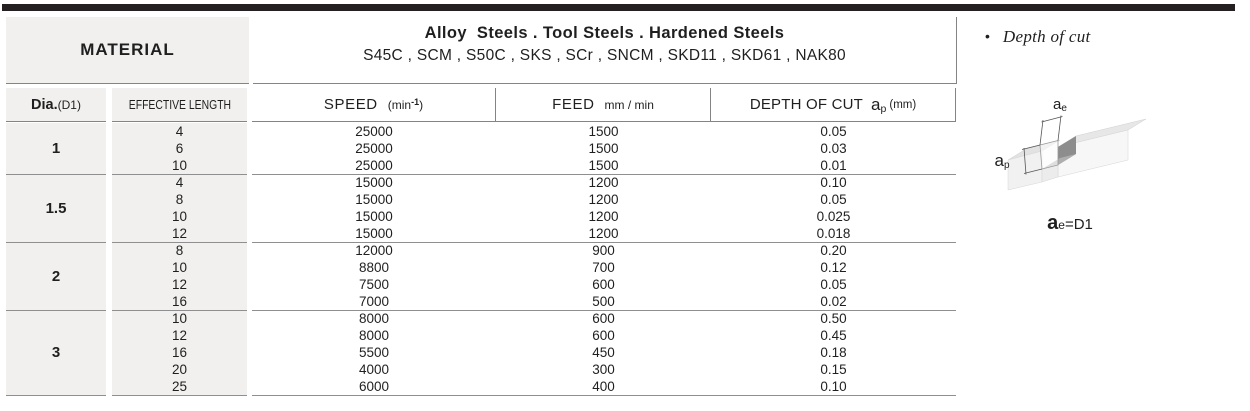  Describe the element at coordinates (500, 131) in the screenshot. I see `table-row: 4 25000 1500 0.05` at that location.